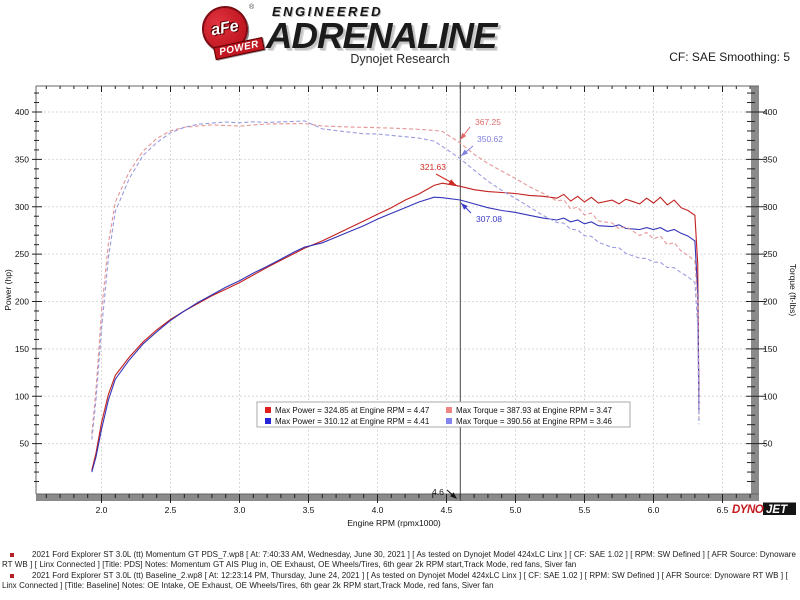  I want to click on y-tick-label-left: 50, so click(25, 444).